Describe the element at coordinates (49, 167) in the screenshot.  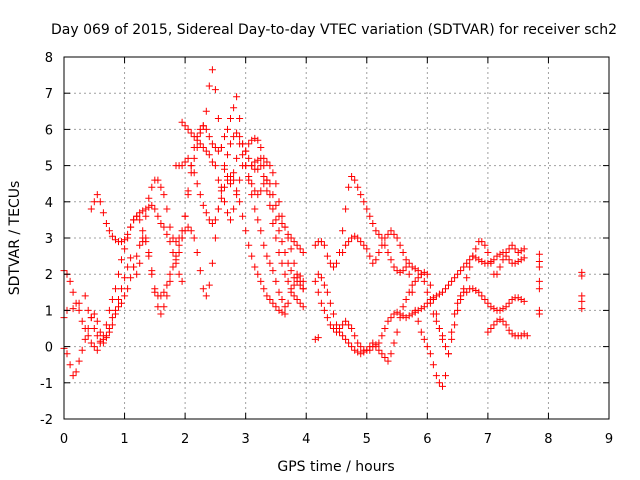
I see `y-tick-label: 5` at that location.